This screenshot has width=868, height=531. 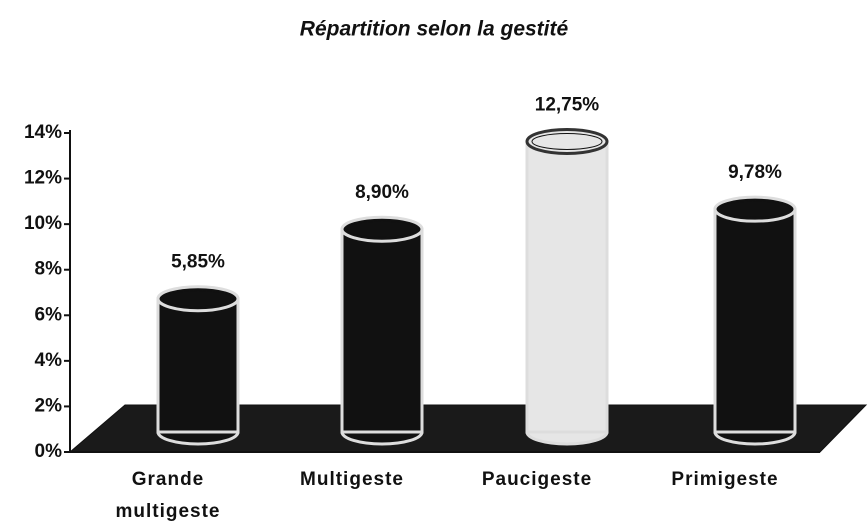 What do you see at coordinates (49, 451) in the screenshot?
I see `y-tick-label: 0%` at bounding box center [49, 451].